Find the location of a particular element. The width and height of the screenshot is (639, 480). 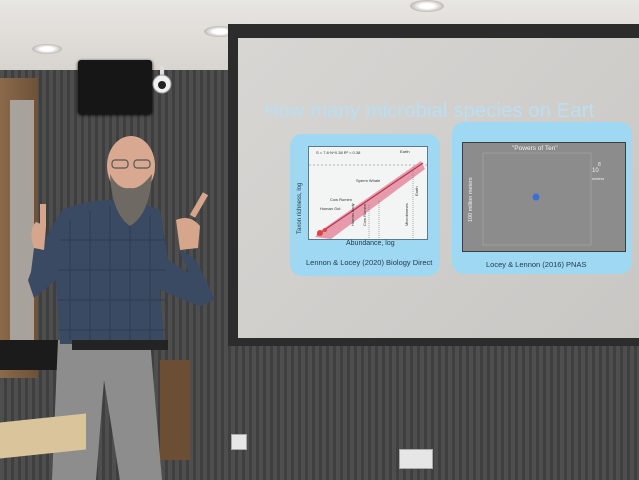

slide-title: How many microbial species on Eart is located at coordinates (429, 111).